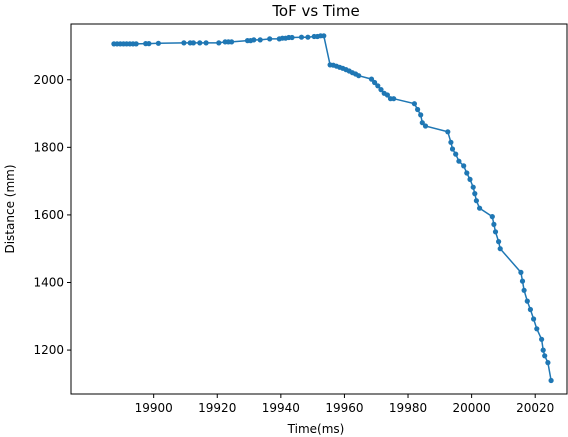 The image size is (568, 437). What do you see at coordinates (316, 429) in the screenshot?
I see `x-axis-label: Time(ms)` at bounding box center [316, 429].